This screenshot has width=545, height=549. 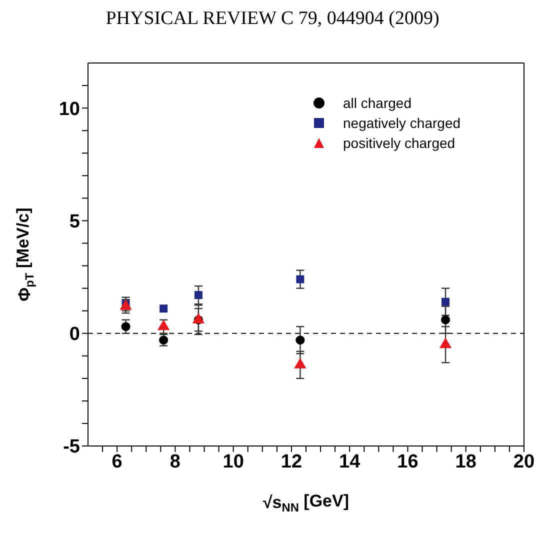 I want to click on y-tick-label: 0, so click(x=74, y=335).